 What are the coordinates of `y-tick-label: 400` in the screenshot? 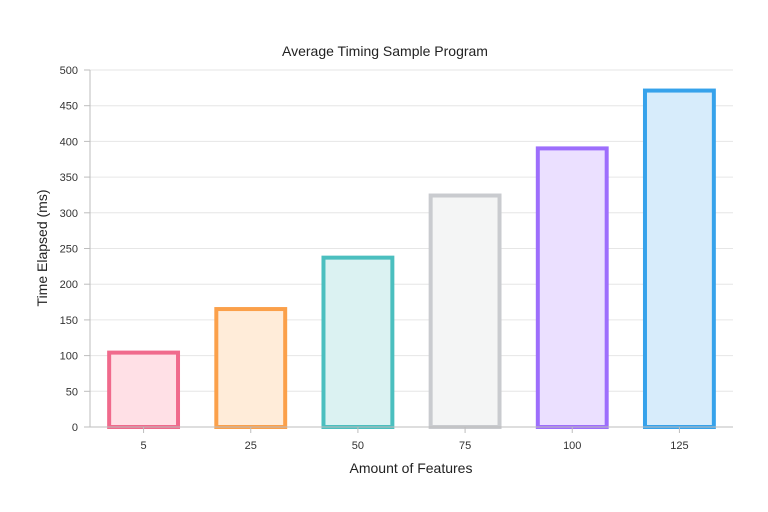 It's located at (69, 142).